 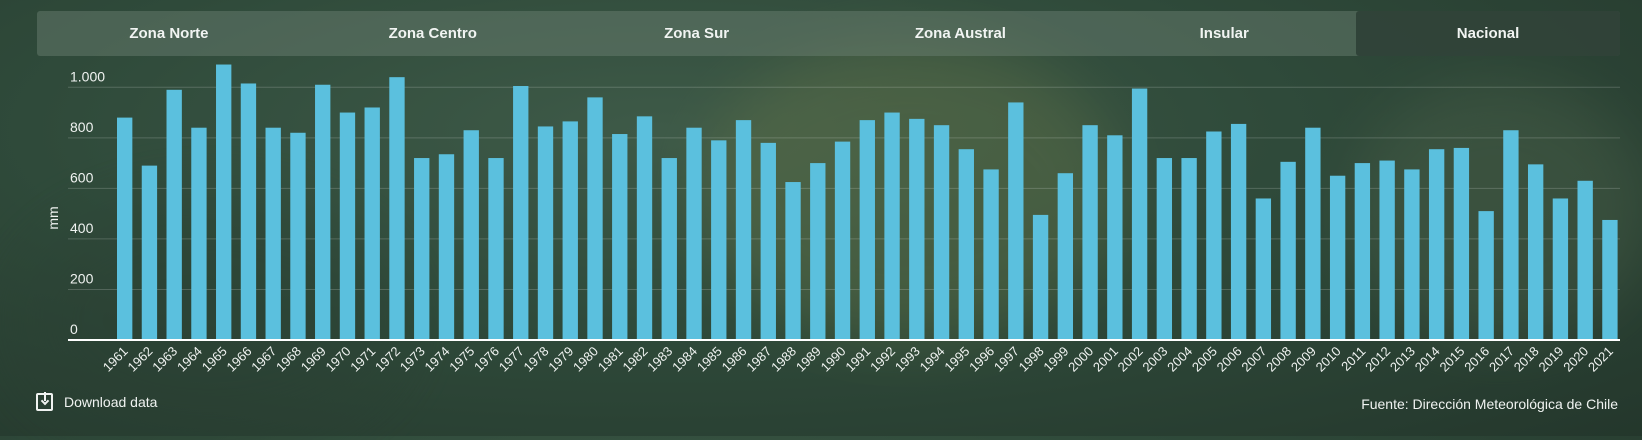 What do you see at coordinates (585, 359) in the screenshot?
I see `x-tick-label: 1980` at bounding box center [585, 359].